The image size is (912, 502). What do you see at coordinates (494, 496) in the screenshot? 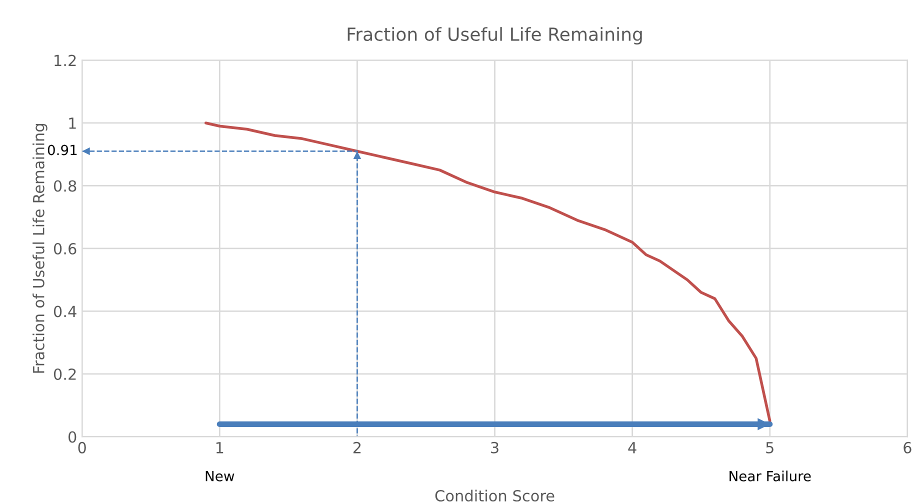
I see `x-axis-title: Condition Score` at bounding box center [494, 496].